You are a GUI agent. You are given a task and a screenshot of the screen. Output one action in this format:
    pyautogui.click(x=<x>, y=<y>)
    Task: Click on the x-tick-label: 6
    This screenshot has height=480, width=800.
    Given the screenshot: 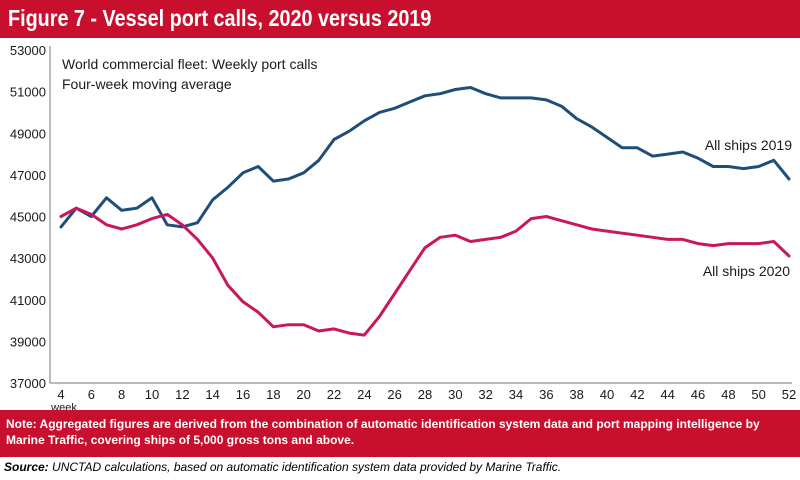 What is the action you would take?
    pyautogui.click(x=91, y=394)
    